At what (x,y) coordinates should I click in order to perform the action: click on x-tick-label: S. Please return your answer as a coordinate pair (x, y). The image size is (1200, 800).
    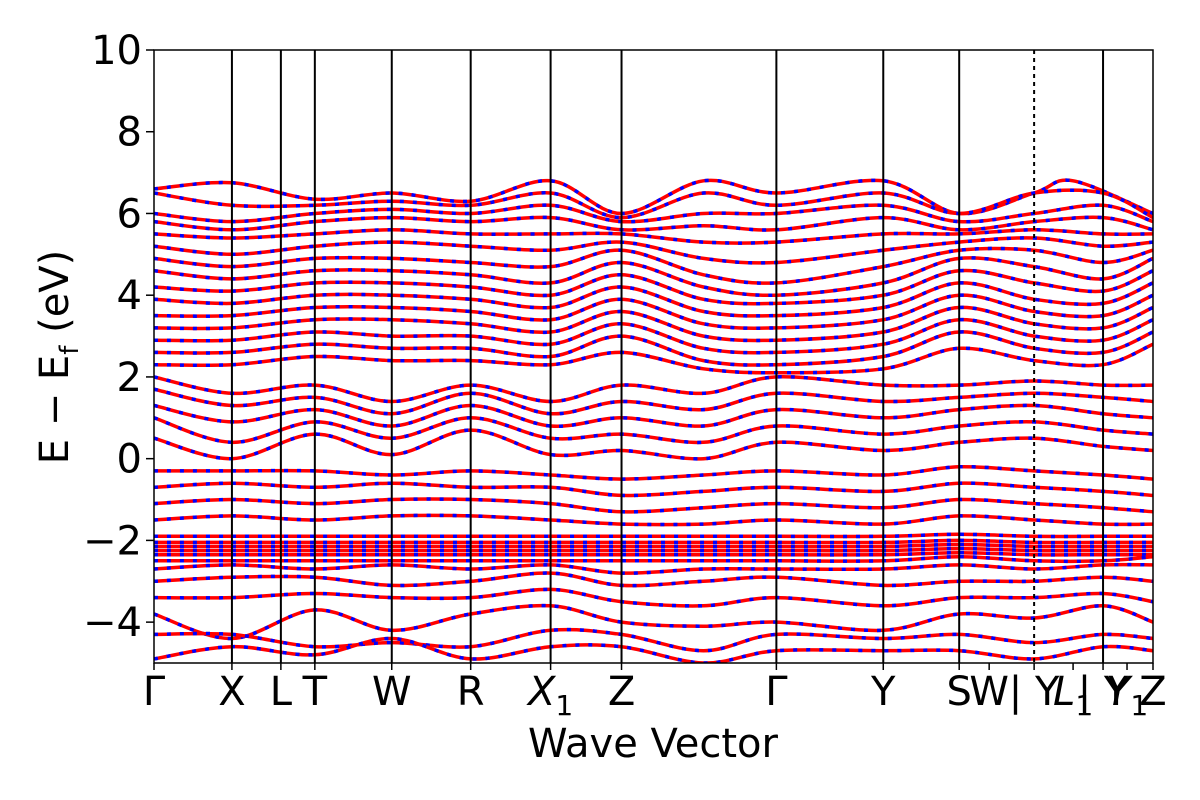
    Looking at the image, I should click on (958, 692).